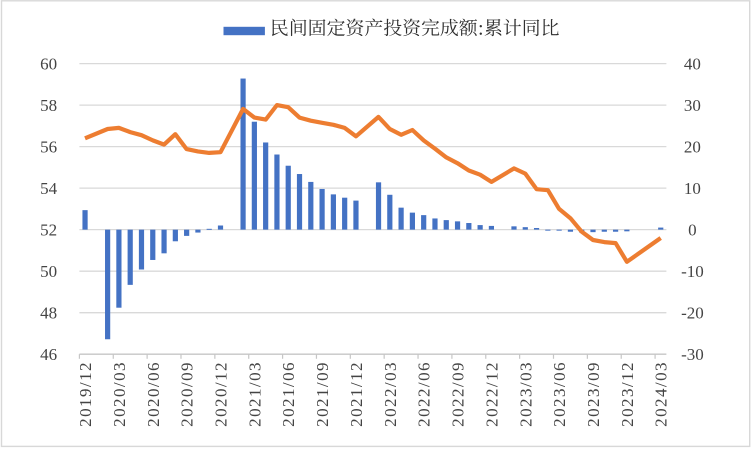  I want to click on x-axis-label-2023/12: 2023/12, so click(627, 394).